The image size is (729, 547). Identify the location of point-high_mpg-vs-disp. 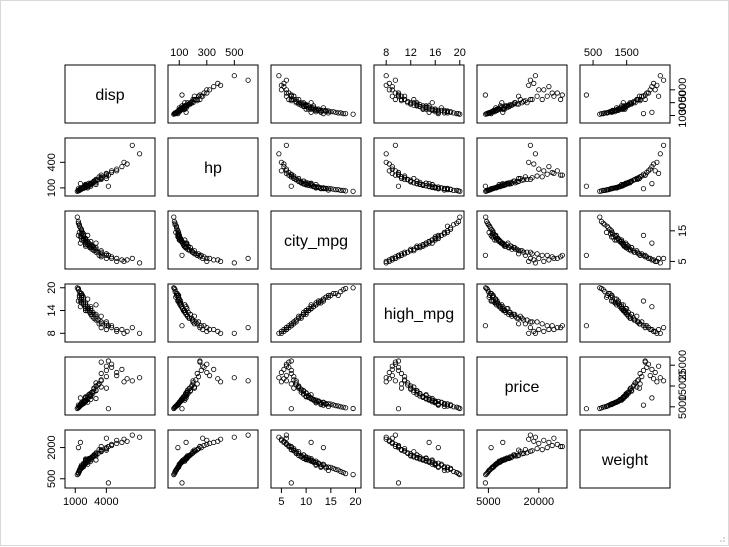
(86, 303).